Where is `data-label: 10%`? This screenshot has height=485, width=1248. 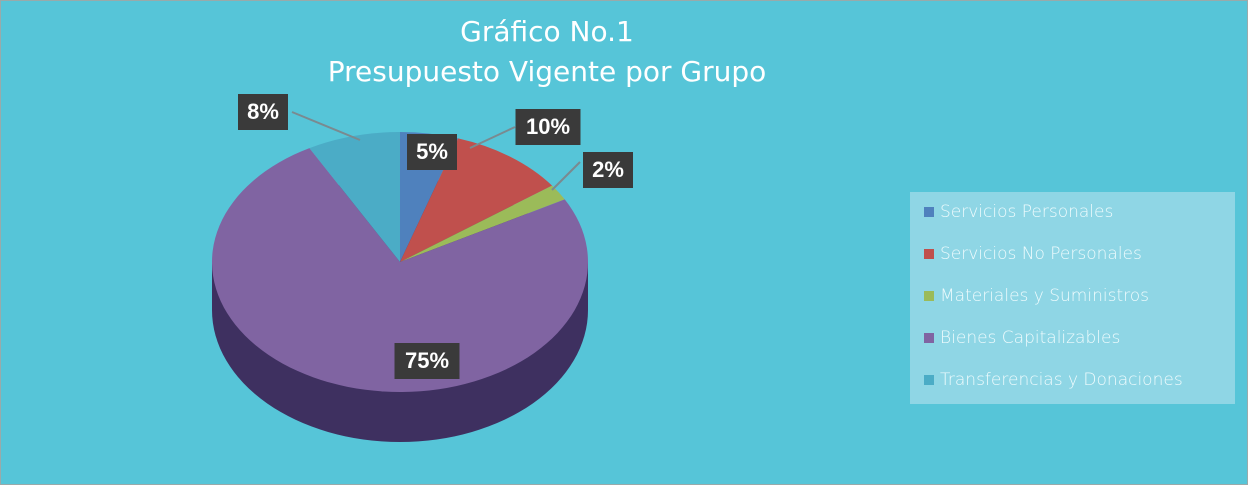 data-label: 10% is located at coordinates (548, 126).